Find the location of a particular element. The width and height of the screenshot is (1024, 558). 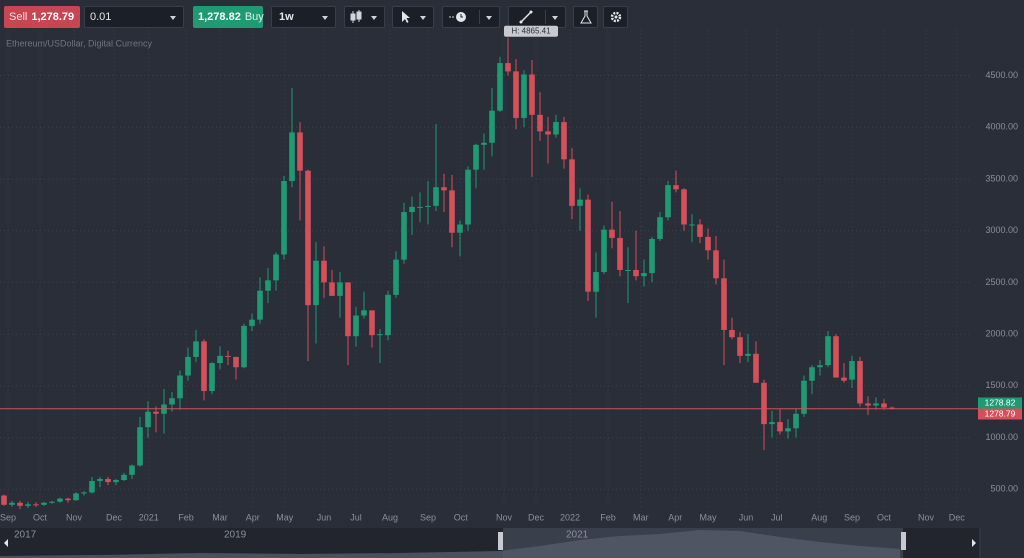

gear-icon is located at coordinates (616, 17).